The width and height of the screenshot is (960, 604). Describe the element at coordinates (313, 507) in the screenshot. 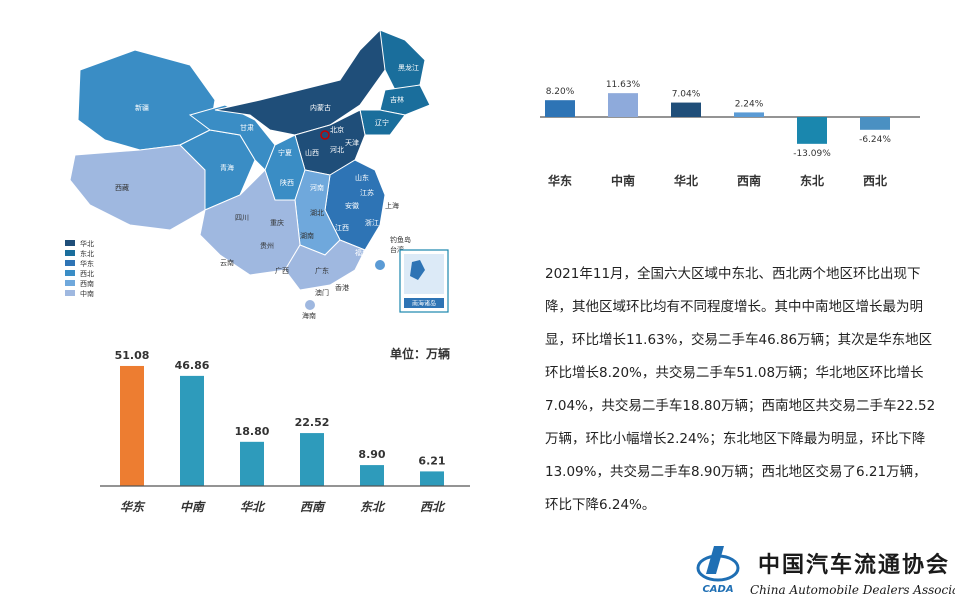

I see `volume-category-label: 西南` at that location.